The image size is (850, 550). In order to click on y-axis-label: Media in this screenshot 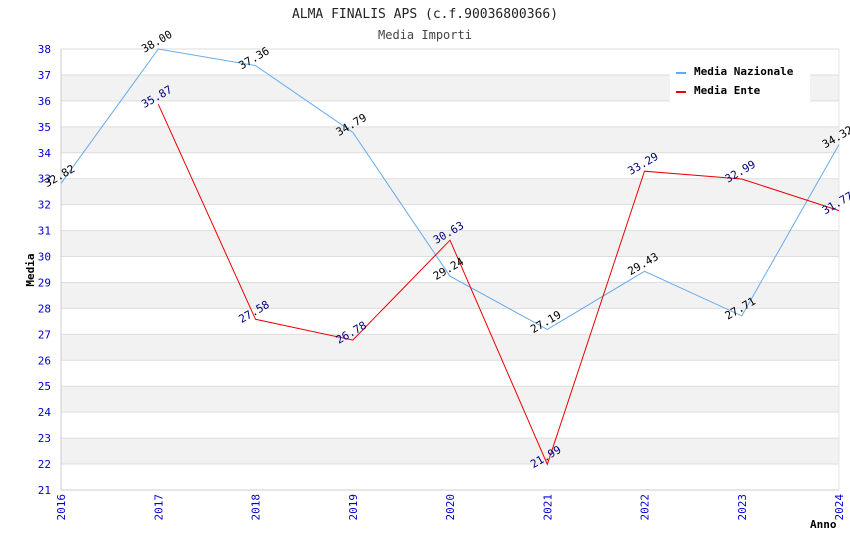, I will do `click(30, 269)`.